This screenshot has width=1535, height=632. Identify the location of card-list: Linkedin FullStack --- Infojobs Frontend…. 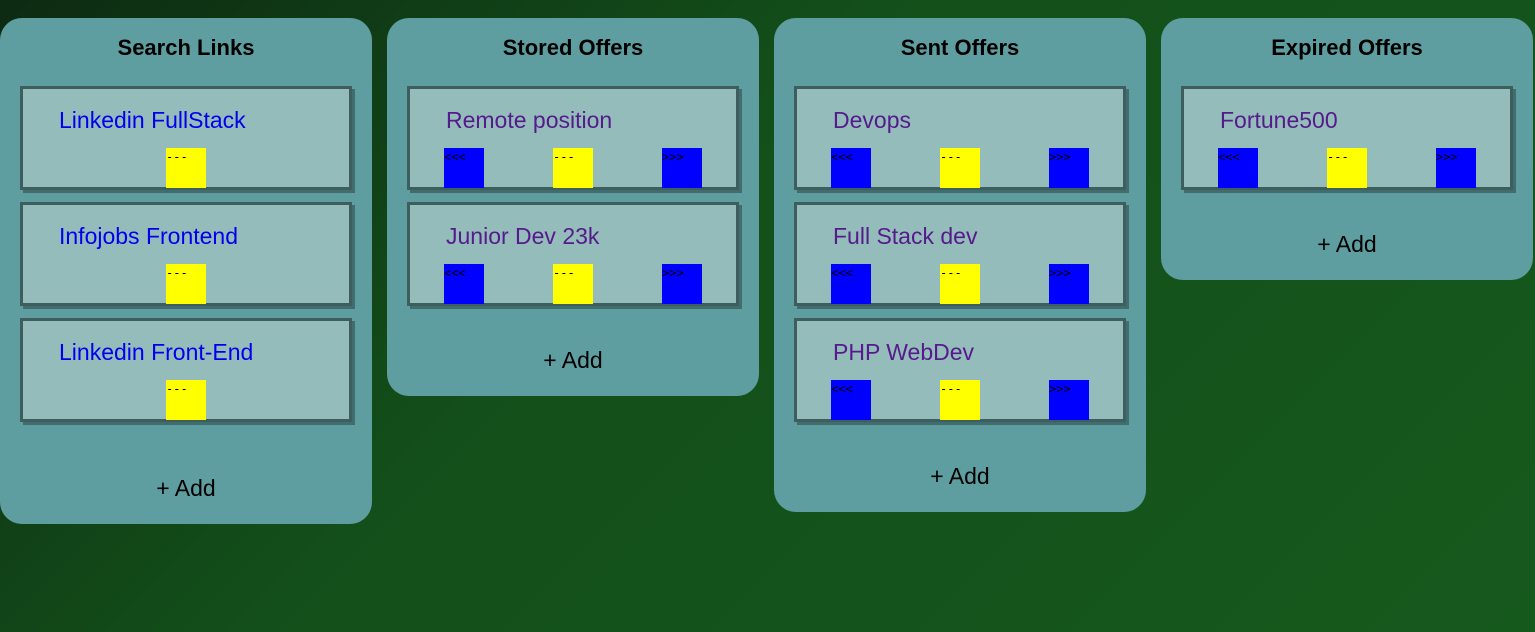
(186, 260).